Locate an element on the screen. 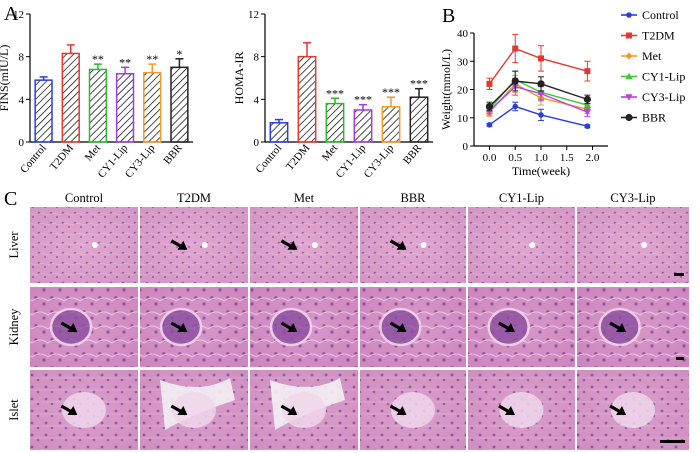 This screenshot has height=453, width=700. legend: Control T2DM Met CY1-Lip CY3-Lip BBR is located at coordinates (653, 66).